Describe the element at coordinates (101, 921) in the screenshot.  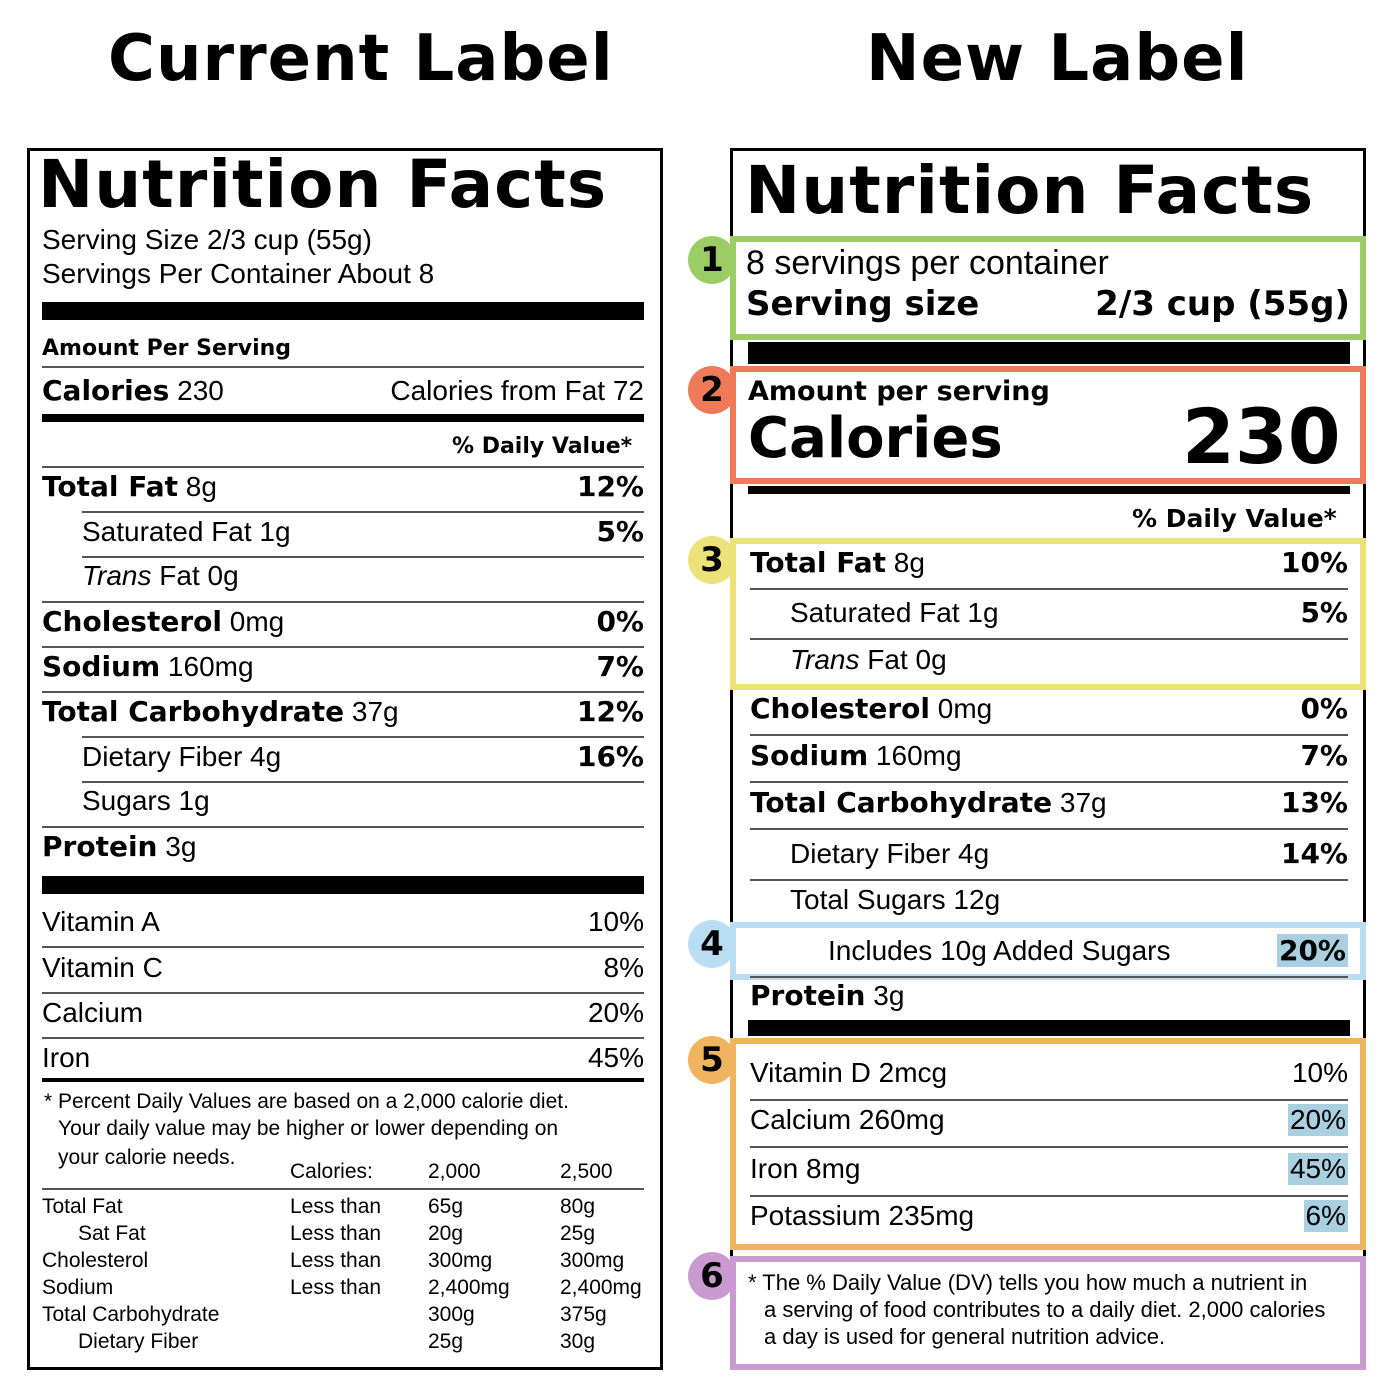
I see `current-vitamin-name: Vitamin A` at that location.